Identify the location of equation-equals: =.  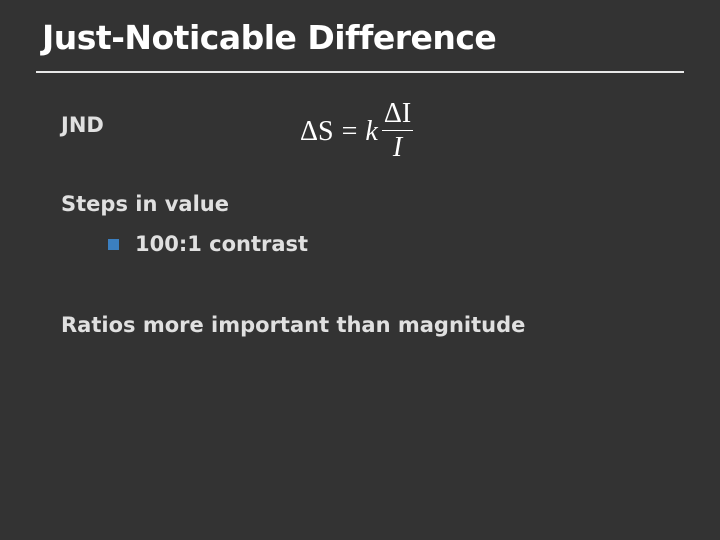
(349, 131).